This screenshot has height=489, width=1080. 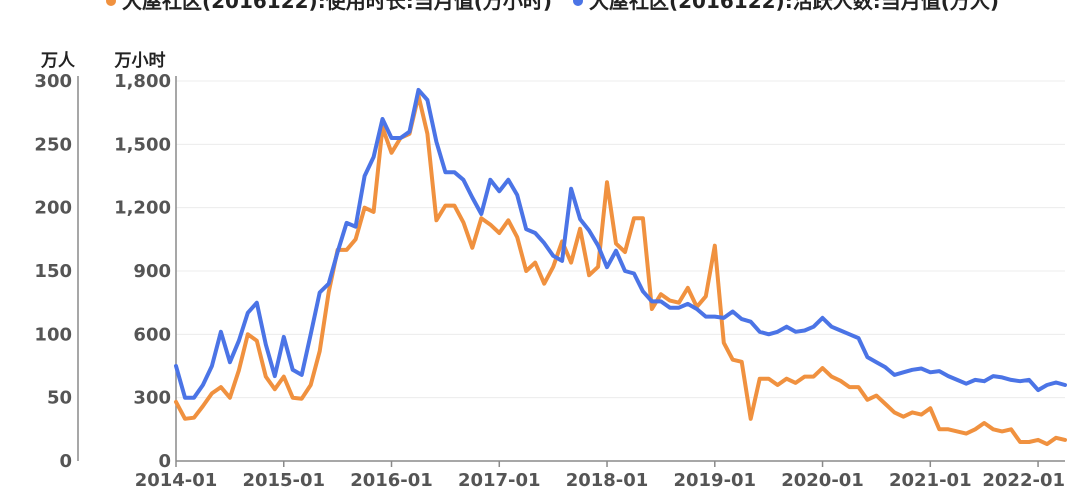 I want to click on y-inner-tick-label: 1,200, so click(x=142, y=208).